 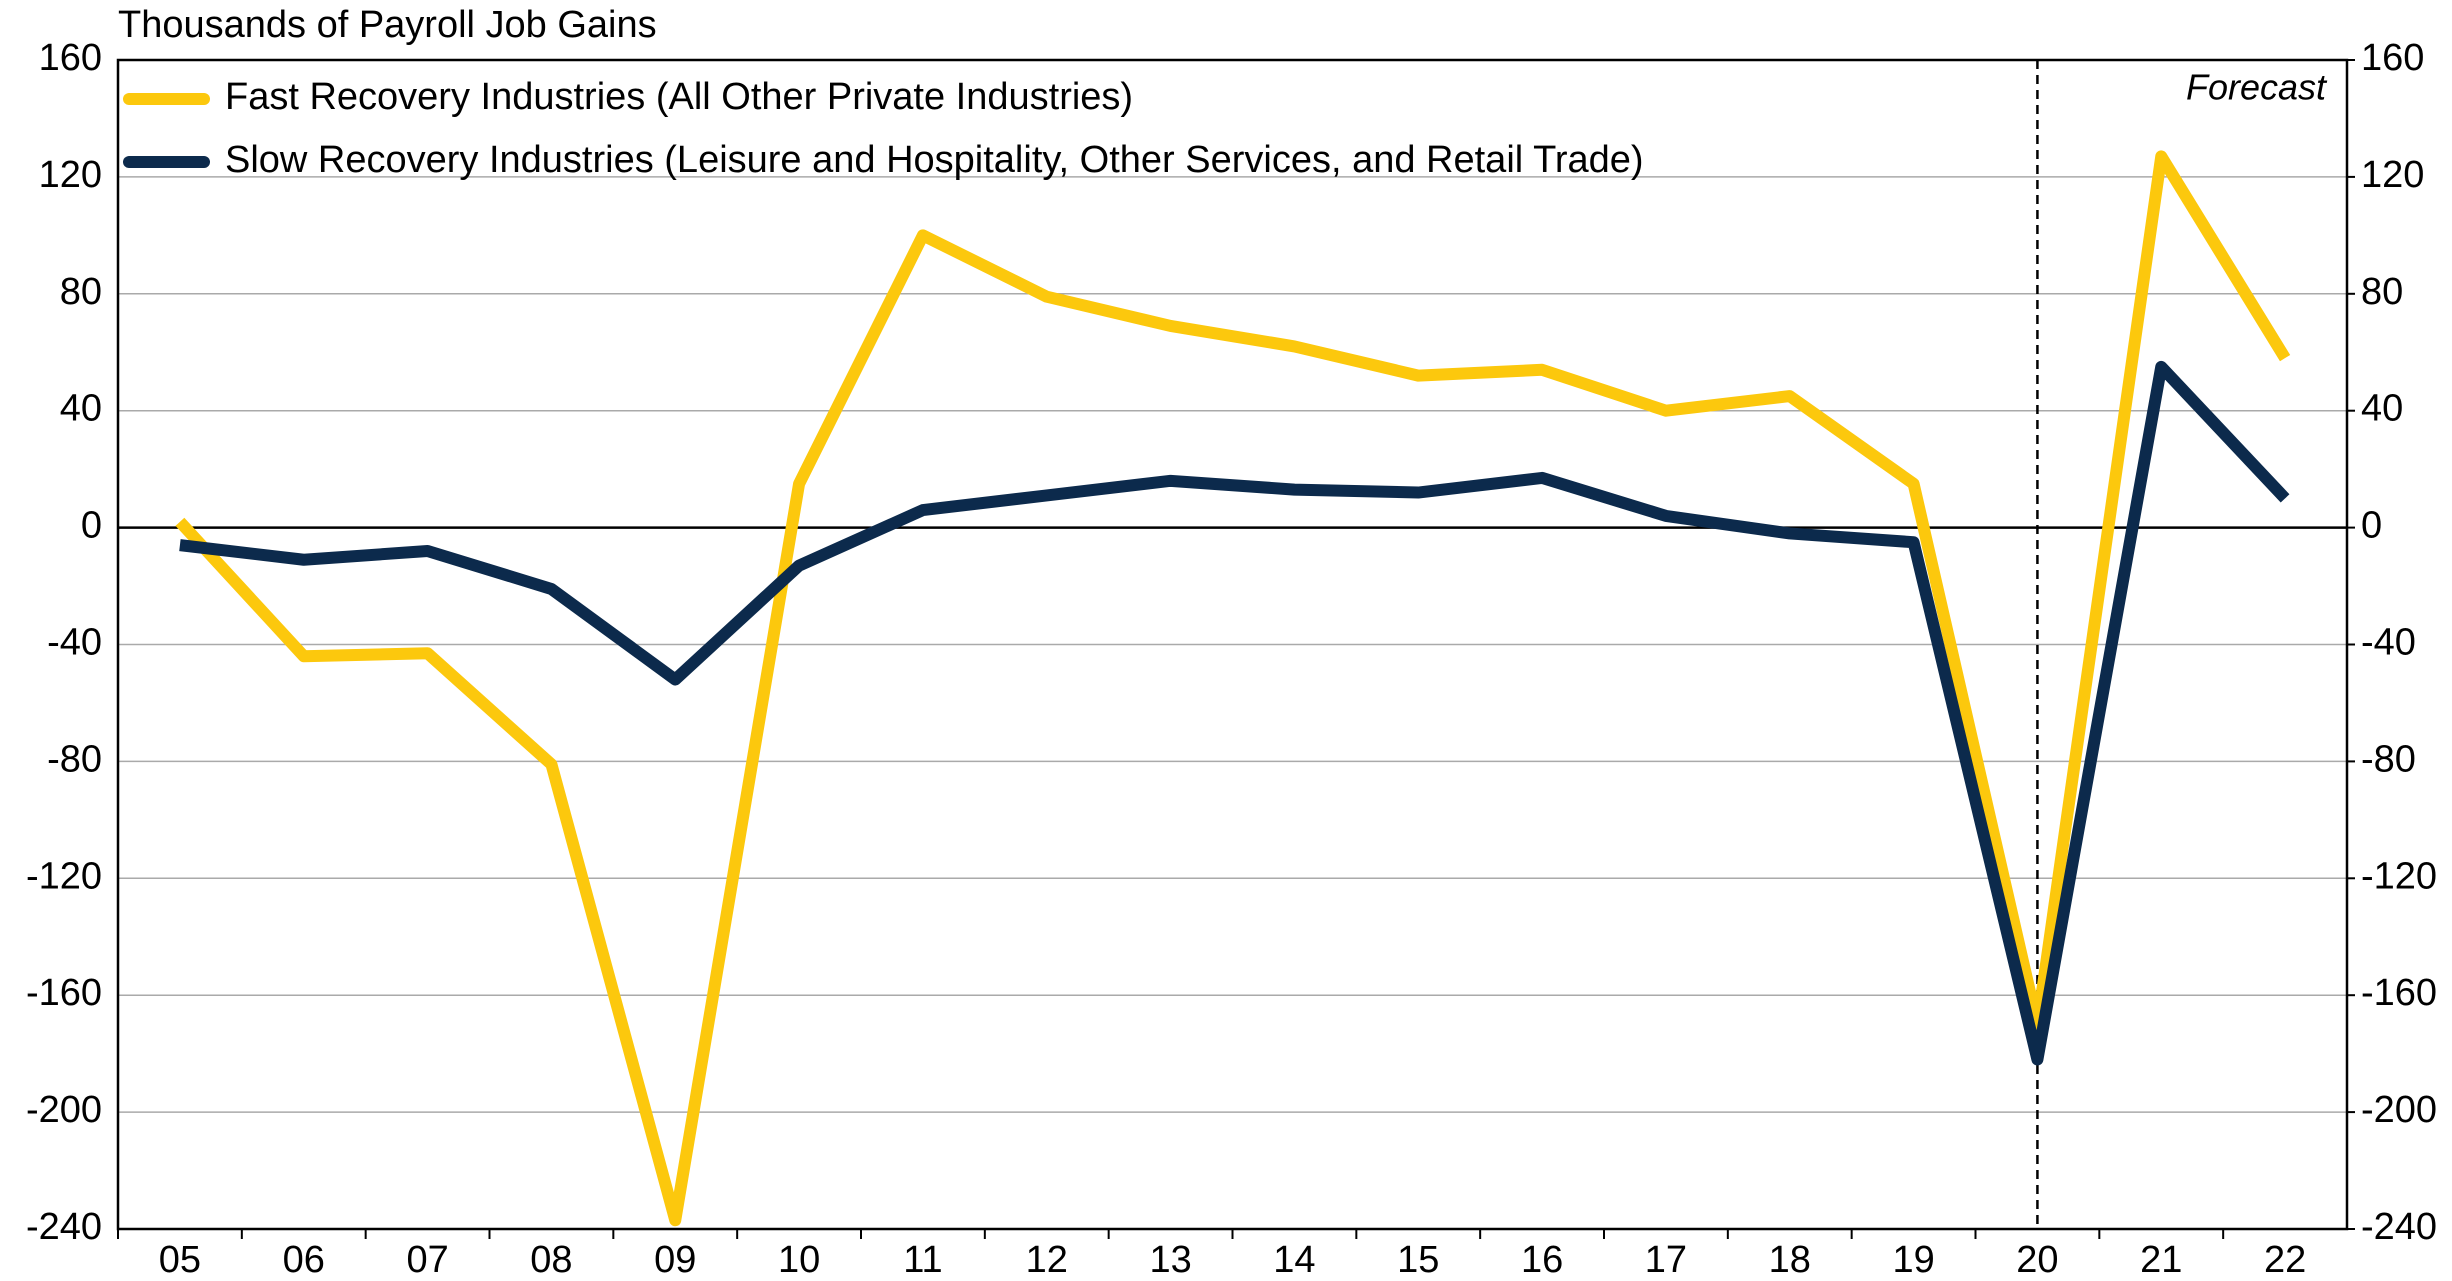 I want to click on x-tick-label: 19, so click(x=1913, y=1260).